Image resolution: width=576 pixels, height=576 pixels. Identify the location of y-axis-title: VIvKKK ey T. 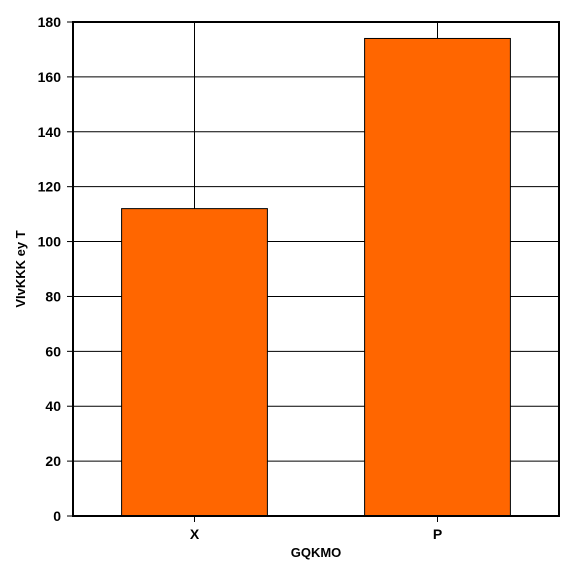
(20, 268).